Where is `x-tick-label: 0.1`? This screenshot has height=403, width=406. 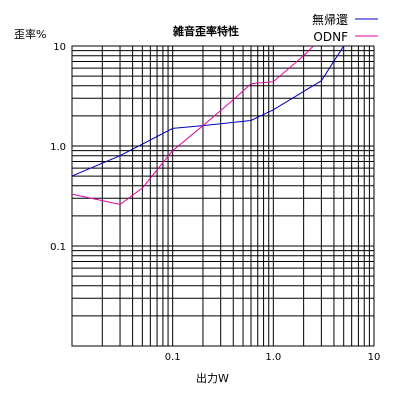
x-tick-label: 0.1 is located at coordinates (173, 357).